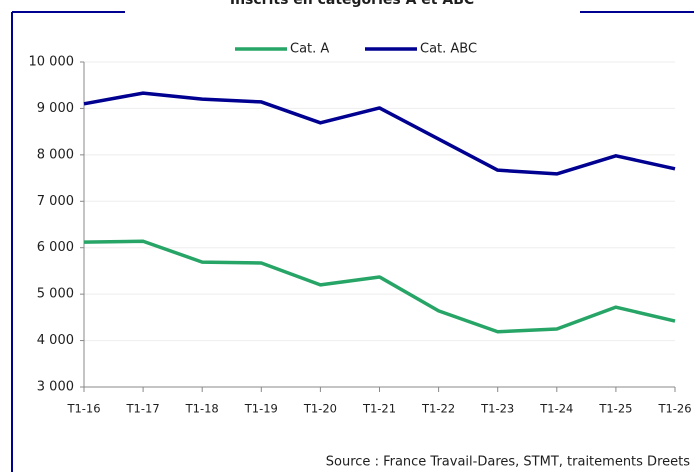 The image size is (694, 472). Describe the element at coordinates (55, 340) in the screenshot. I see `y-tick-label: 4 000` at that location.